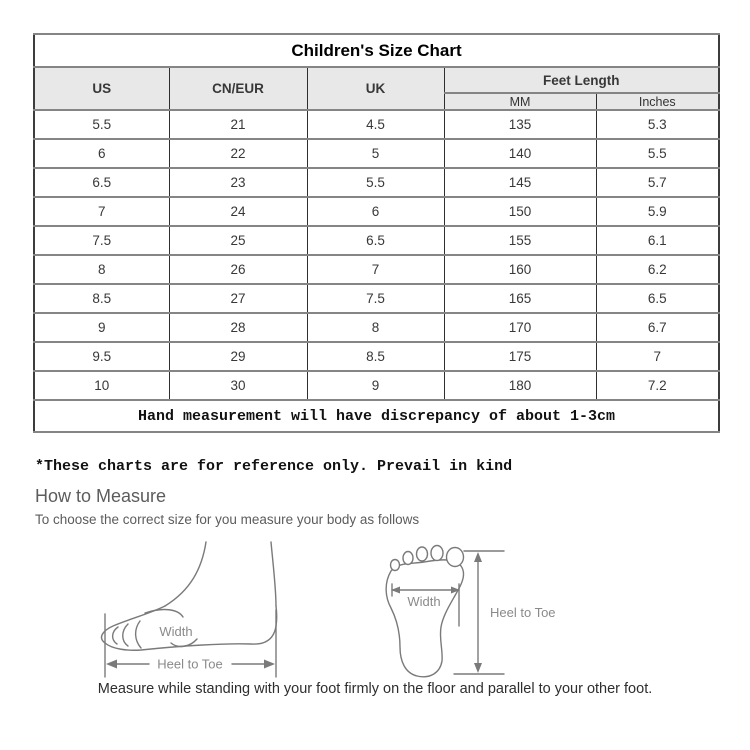 The image size is (750, 750). Describe the element at coordinates (520, 327) in the screenshot. I see `cell-mm: 170` at that location.